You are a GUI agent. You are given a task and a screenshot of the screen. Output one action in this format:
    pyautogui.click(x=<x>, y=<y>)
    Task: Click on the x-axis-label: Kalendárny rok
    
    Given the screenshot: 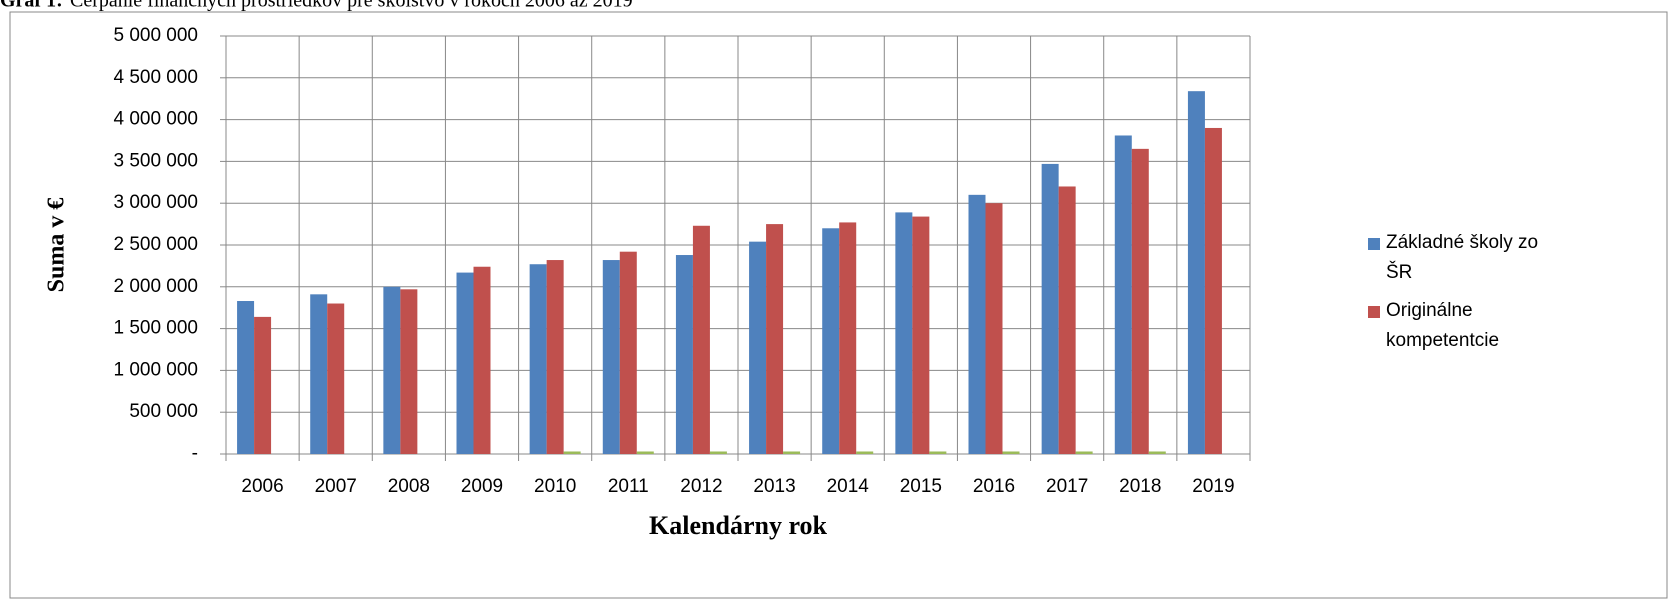 What is the action you would take?
    pyautogui.click(x=738, y=525)
    